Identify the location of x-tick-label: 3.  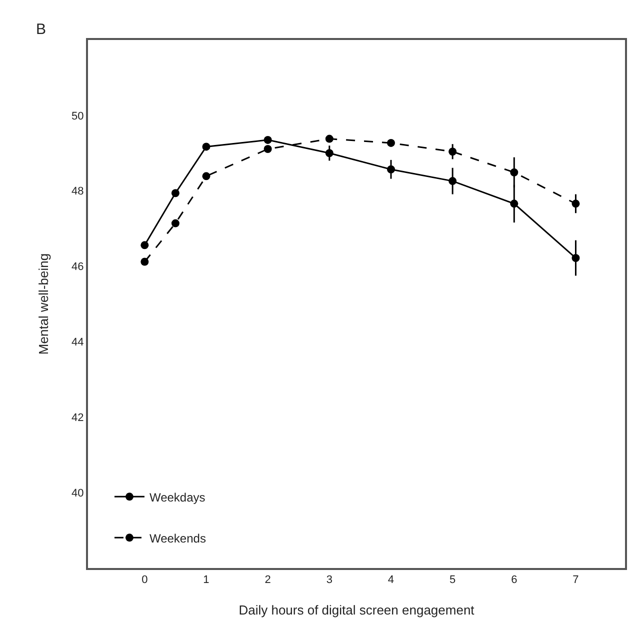
(329, 580).